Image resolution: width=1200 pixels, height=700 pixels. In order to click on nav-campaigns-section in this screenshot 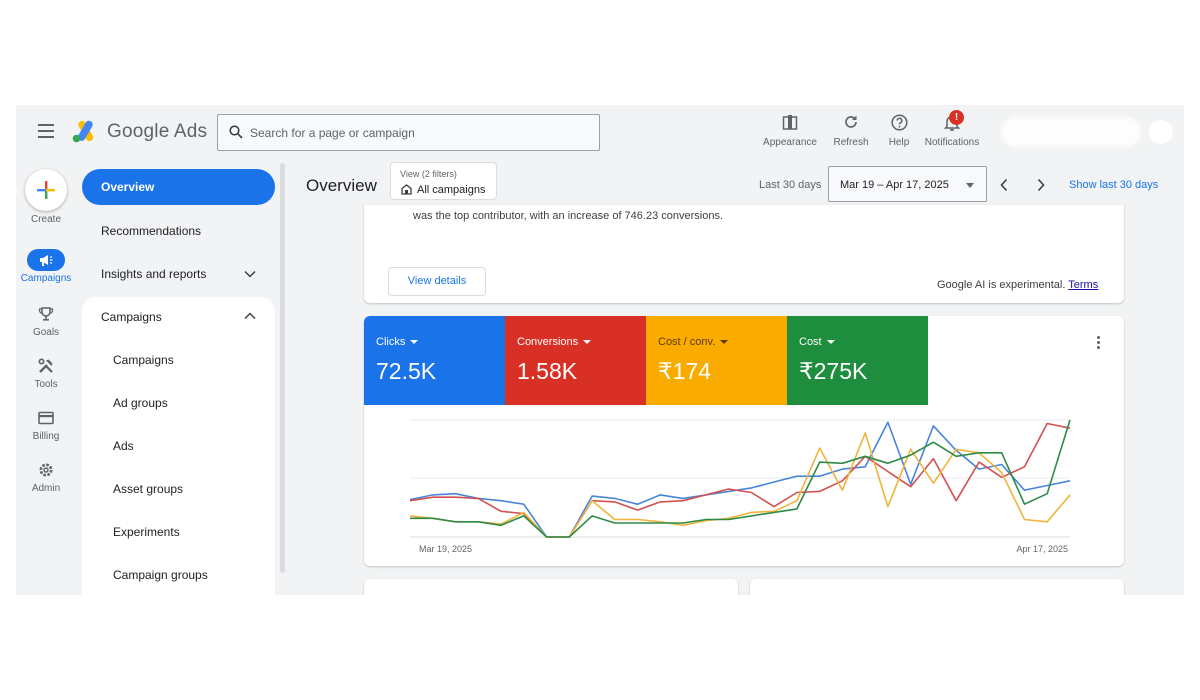, I will do `click(178, 446)`.